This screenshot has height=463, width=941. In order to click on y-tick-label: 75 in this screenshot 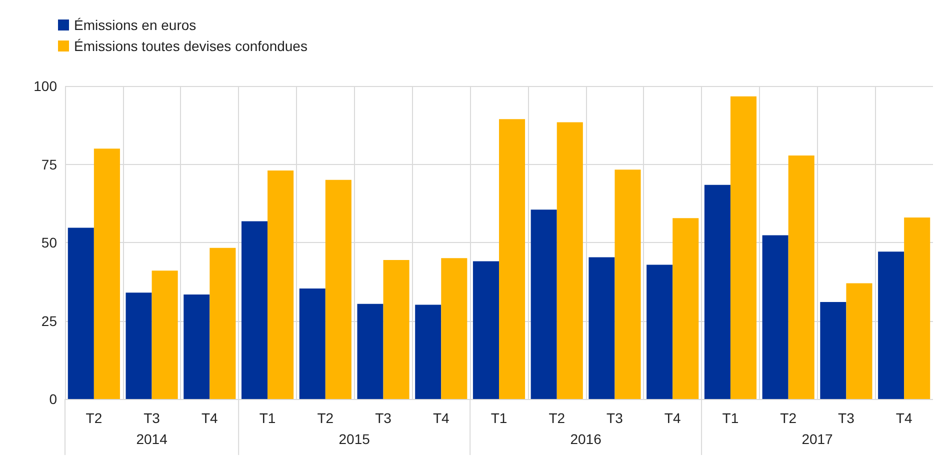, I will do `click(49, 164)`.